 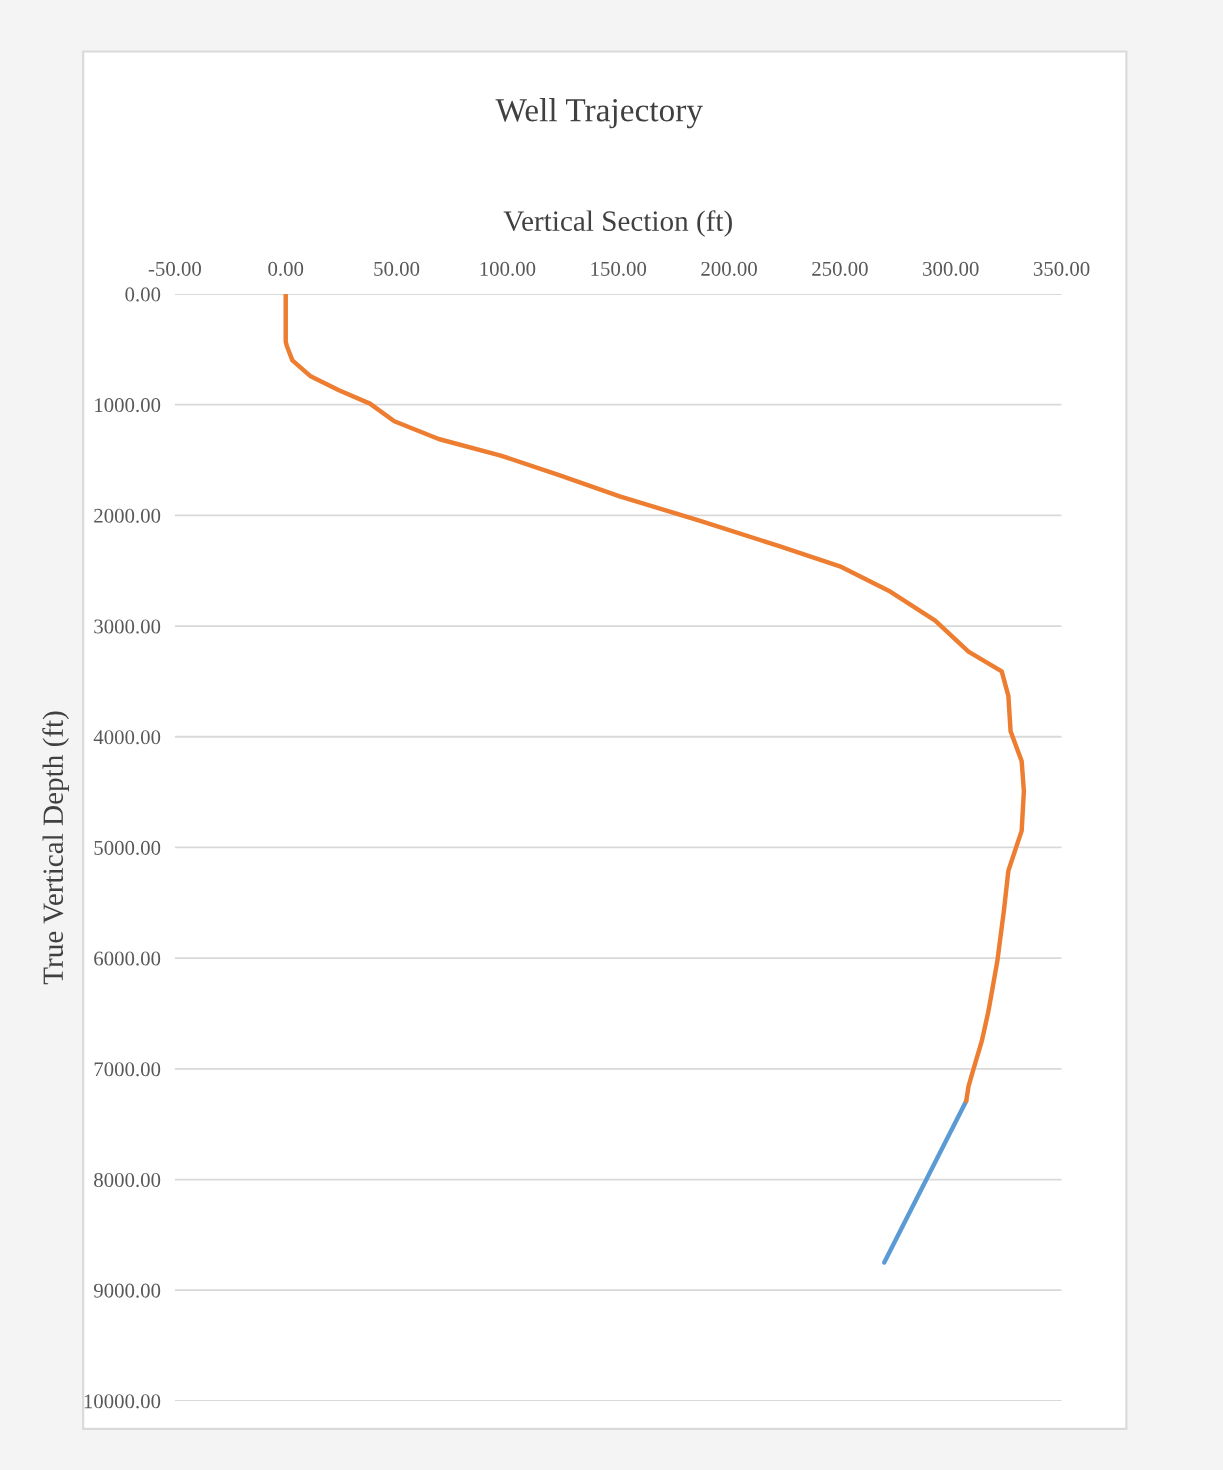 What do you see at coordinates (617, 223) in the screenshot?
I see `x-axis-title: Vertical Section (ft)` at bounding box center [617, 223].